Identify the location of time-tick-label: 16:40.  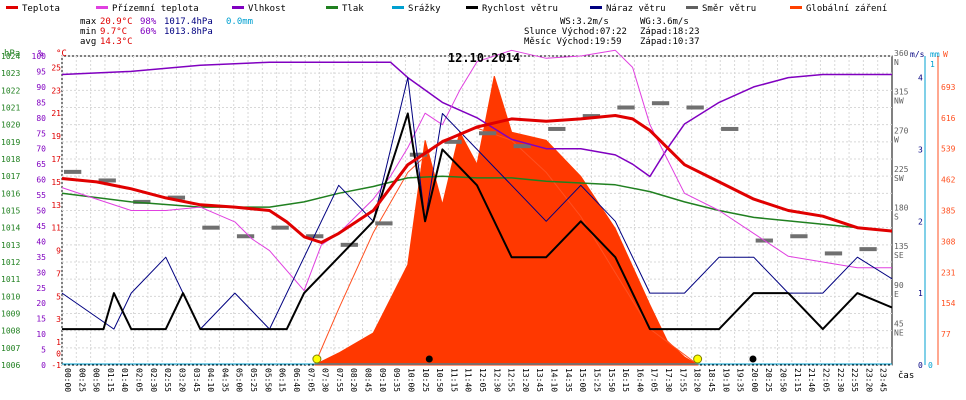
(639, 380).